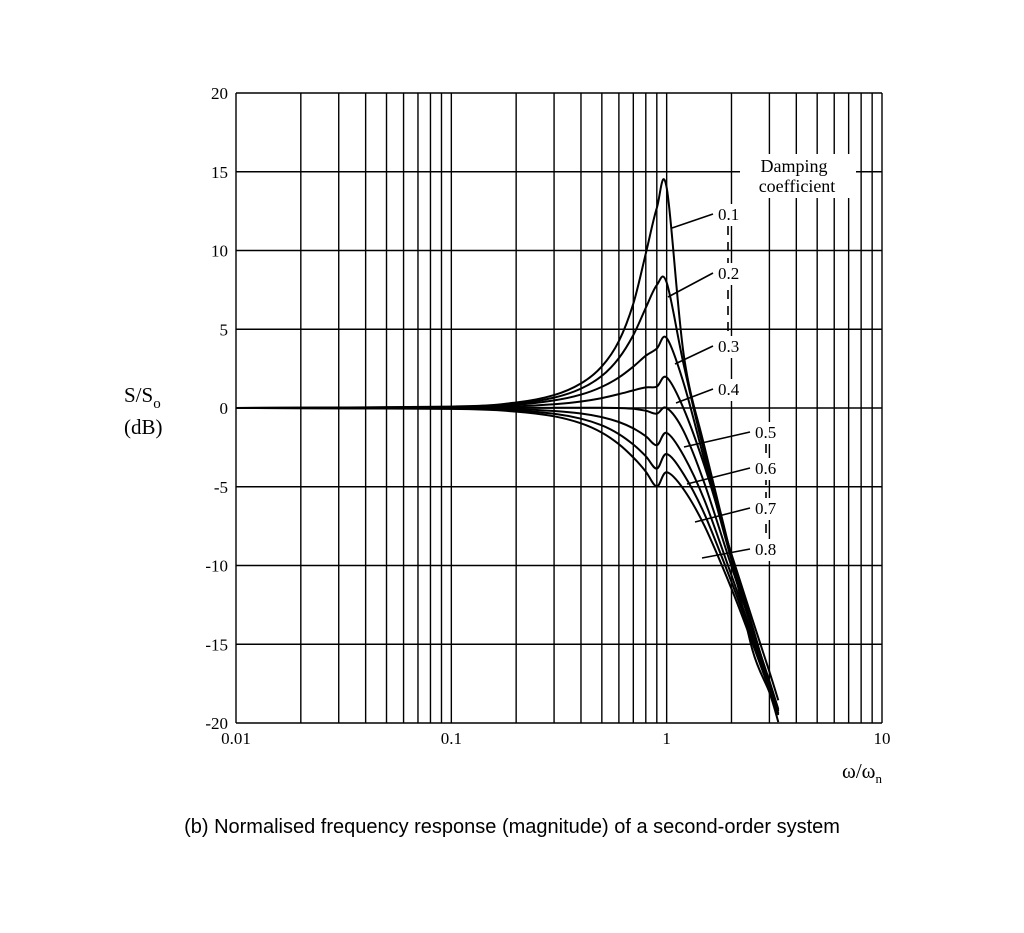 This screenshot has height=933, width=1024. Describe the element at coordinates (219, 93) in the screenshot. I see `y-tick-label-0: 20` at that location.